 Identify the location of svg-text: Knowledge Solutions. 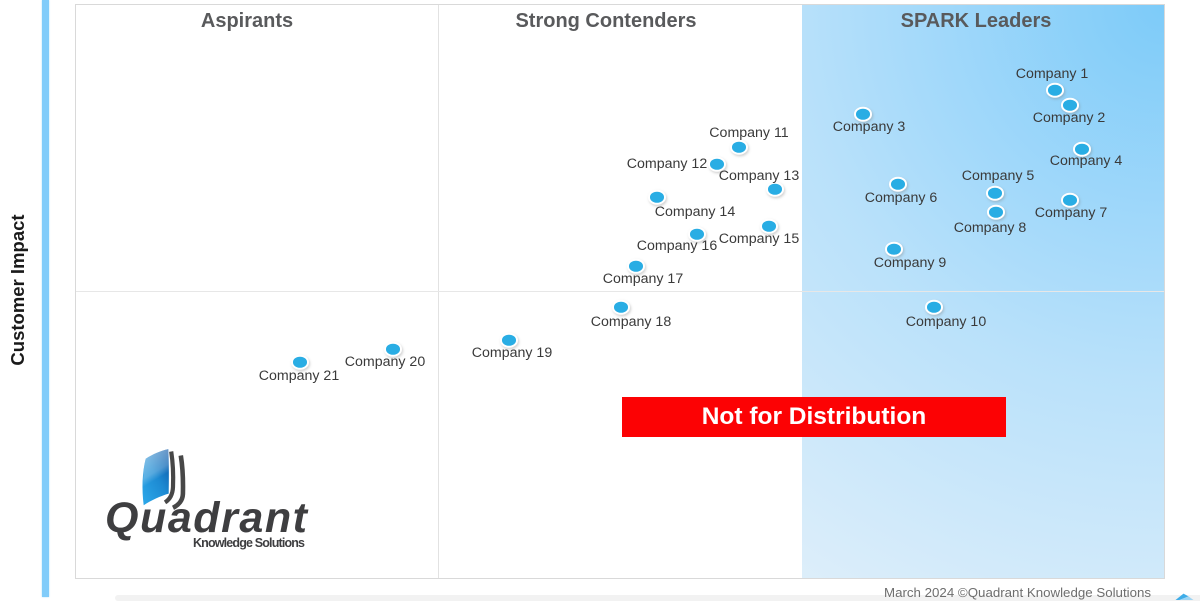
(249, 543).